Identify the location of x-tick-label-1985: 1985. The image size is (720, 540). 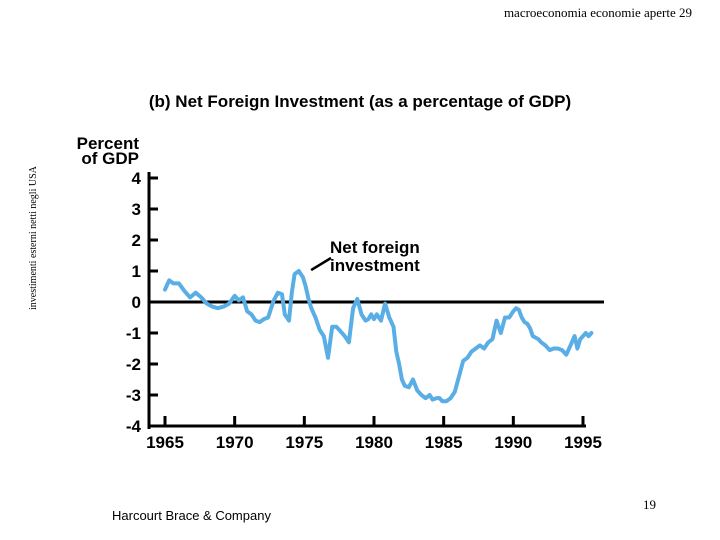
(444, 442).